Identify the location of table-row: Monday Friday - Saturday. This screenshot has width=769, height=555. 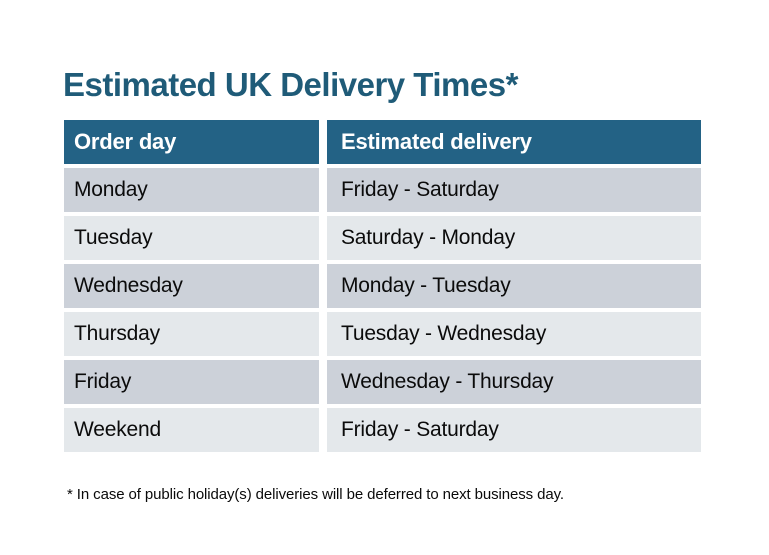
(382, 190).